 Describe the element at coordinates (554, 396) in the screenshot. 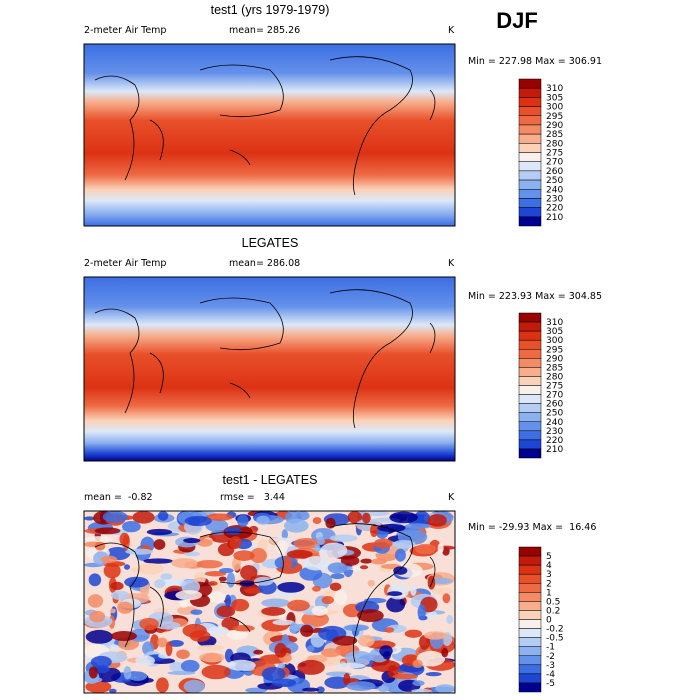

I see `colorbar-label: 270` at that location.